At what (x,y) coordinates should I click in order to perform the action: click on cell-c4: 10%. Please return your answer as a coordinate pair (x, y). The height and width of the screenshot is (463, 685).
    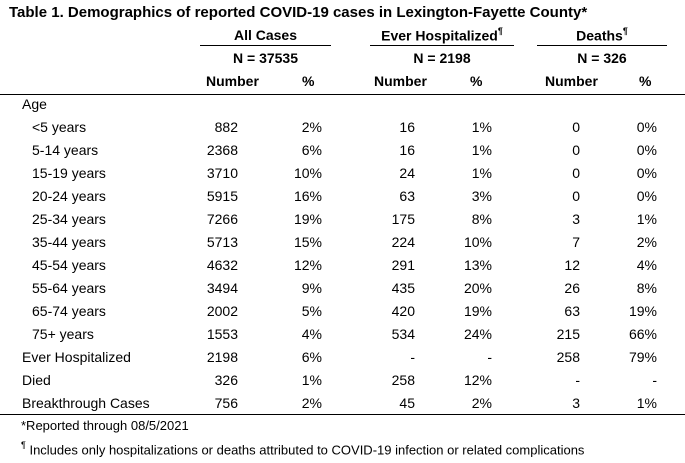
    Looking at the image, I should click on (477, 242).